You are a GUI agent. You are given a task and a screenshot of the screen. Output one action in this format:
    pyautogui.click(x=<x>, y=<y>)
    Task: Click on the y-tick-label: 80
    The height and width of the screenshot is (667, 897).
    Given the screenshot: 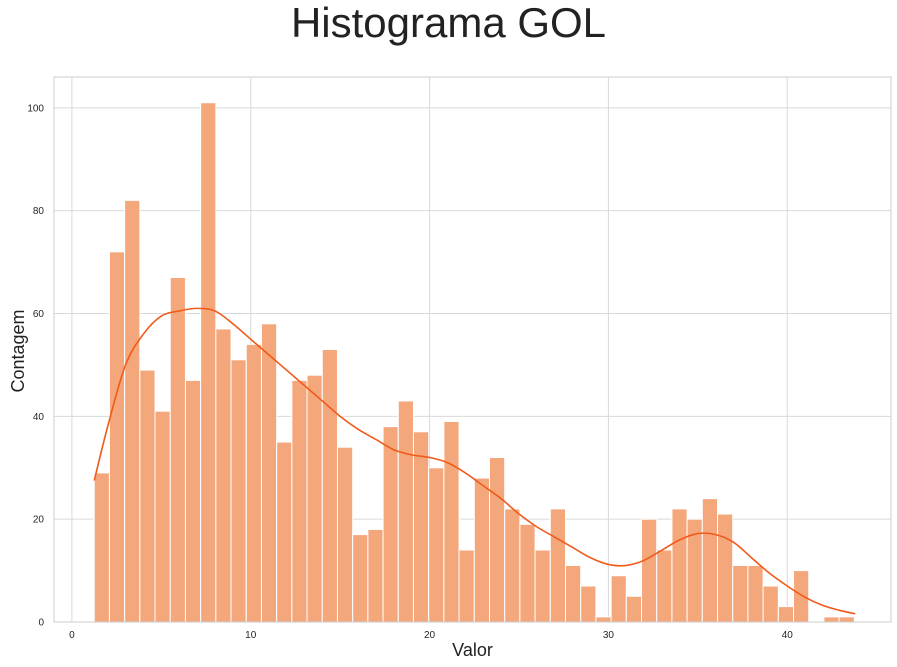 What is the action you would take?
    pyautogui.click(x=39, y=211)
    